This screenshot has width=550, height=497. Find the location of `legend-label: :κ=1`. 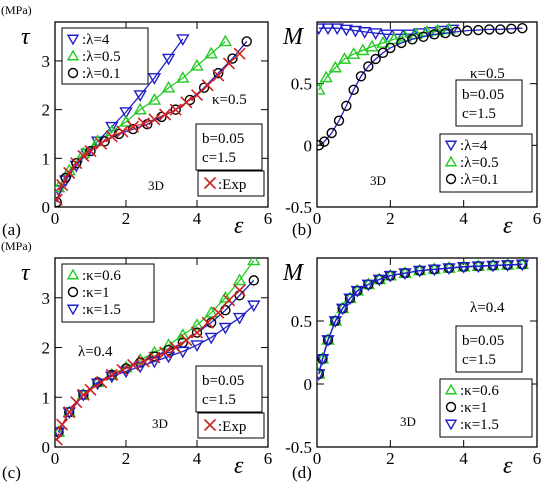

legend-label: :κ=1 is located at coordinates (96, 293).